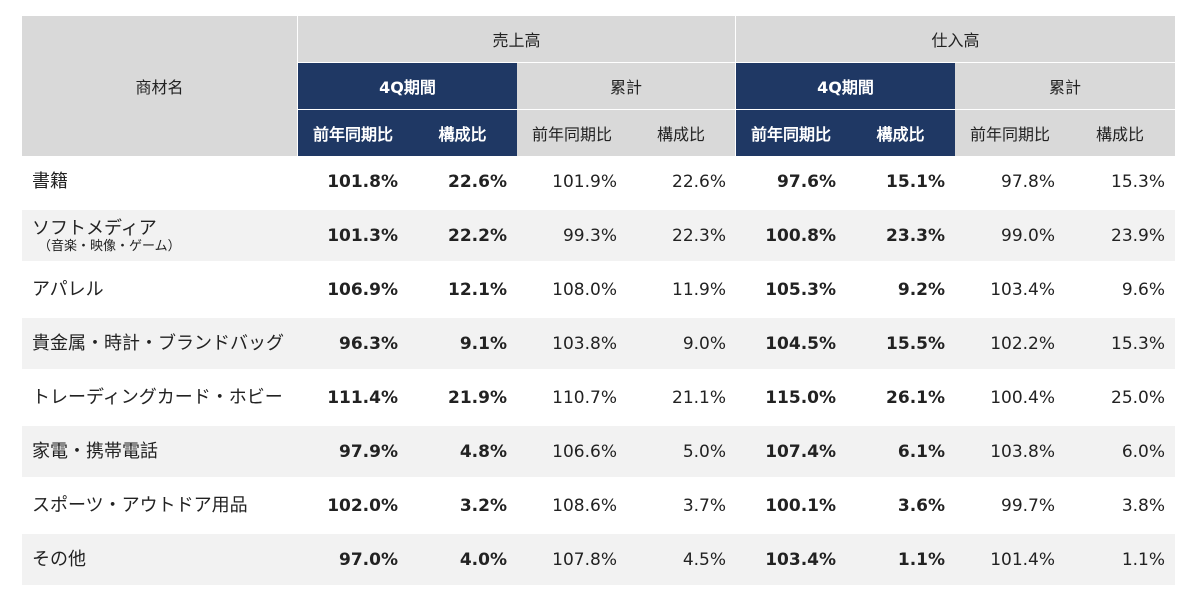  I want to click on value-cell: 3.7%, so click(682, 507).